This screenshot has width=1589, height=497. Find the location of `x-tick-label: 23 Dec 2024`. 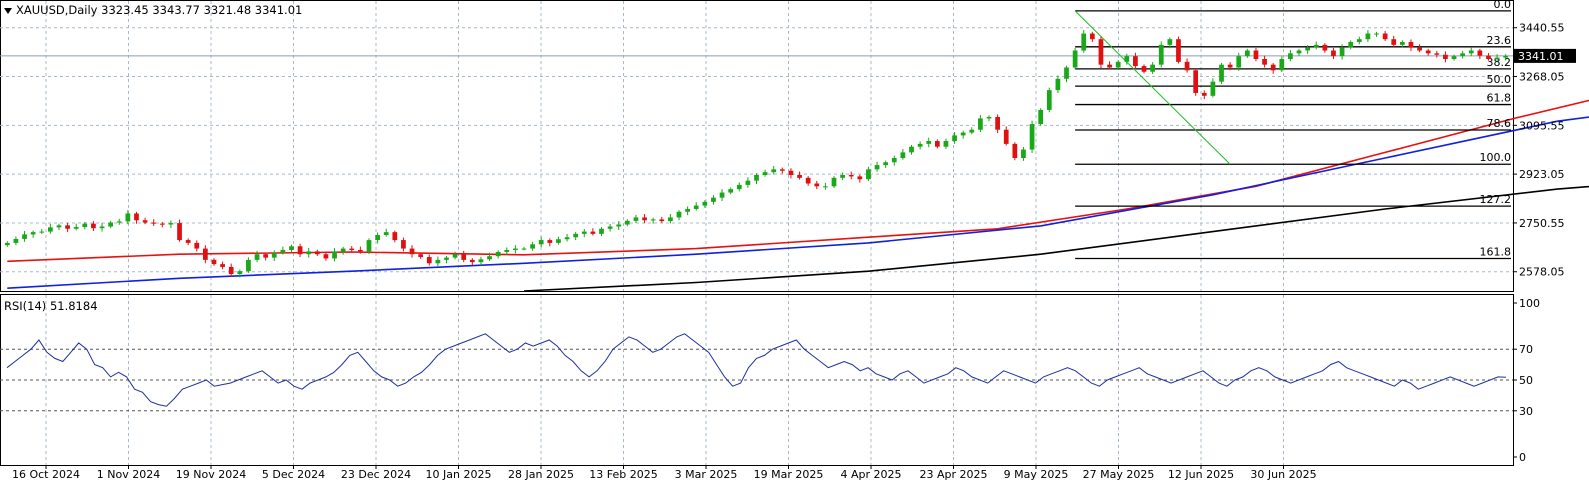

x-tick-label: 23 Dec 2024 is located at coordinates (376, 474).